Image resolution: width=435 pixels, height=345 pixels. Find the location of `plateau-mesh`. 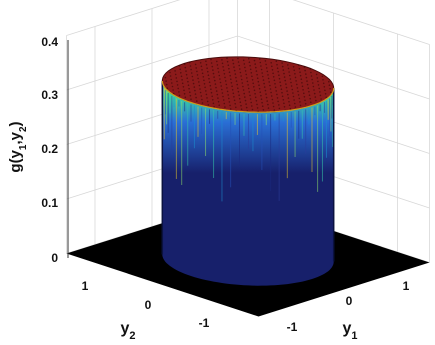

plateau-mesh is located at coordinates (248, 85).